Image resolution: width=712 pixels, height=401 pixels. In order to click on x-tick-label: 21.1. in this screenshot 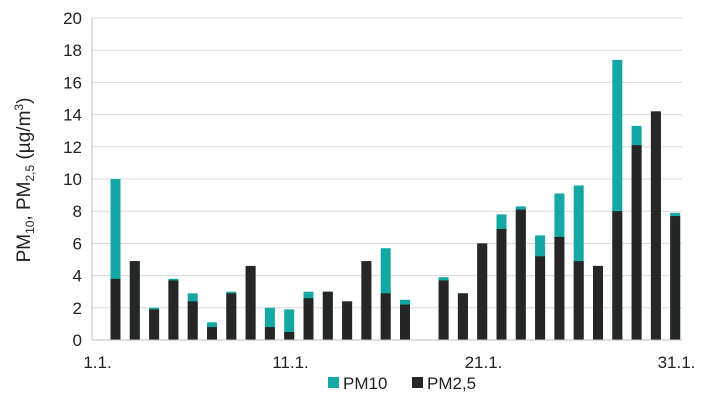, I will do `click(484, 362)`.